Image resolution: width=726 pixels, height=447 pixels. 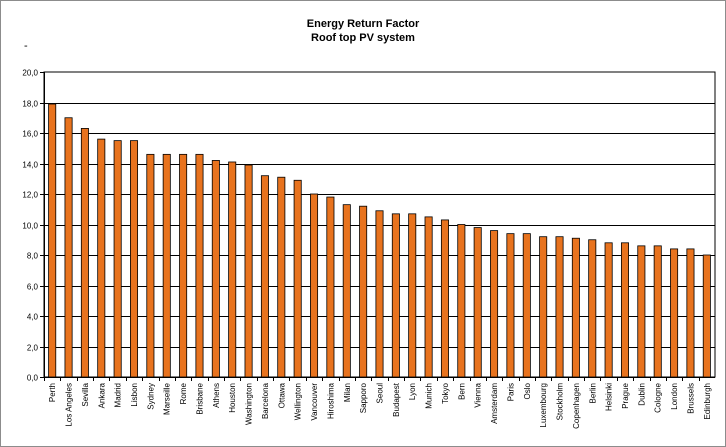 What do you see at coordinates (297, 278) in the screenshot?
I see `bar-wellington` at bounding box center [297, 278].